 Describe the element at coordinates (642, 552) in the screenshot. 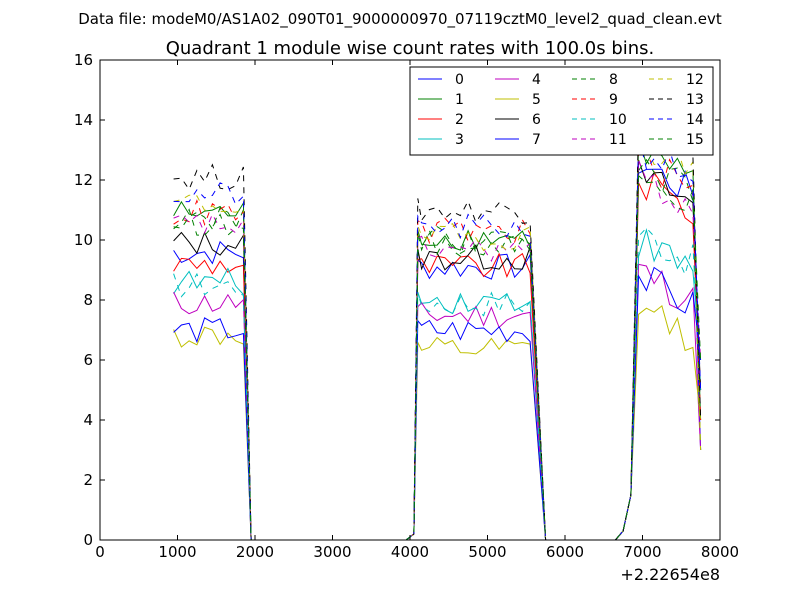

I see `x-tick-label: 7000` at that location.